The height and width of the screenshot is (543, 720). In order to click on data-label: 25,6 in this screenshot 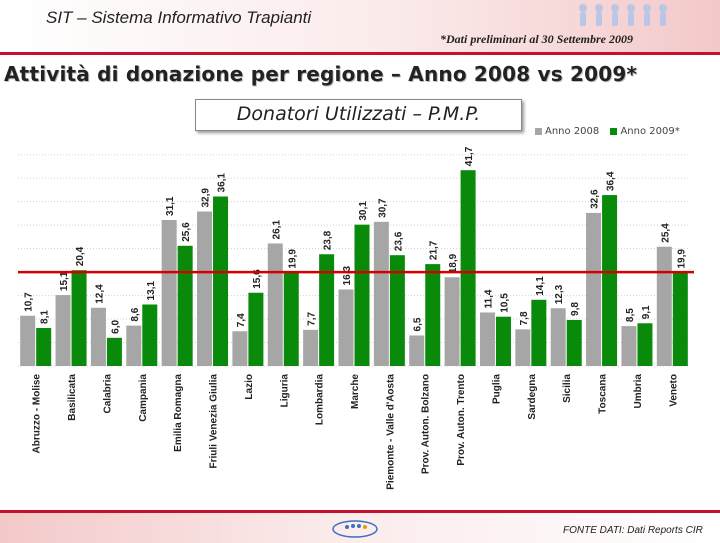, I will do `click(186, 232)`.